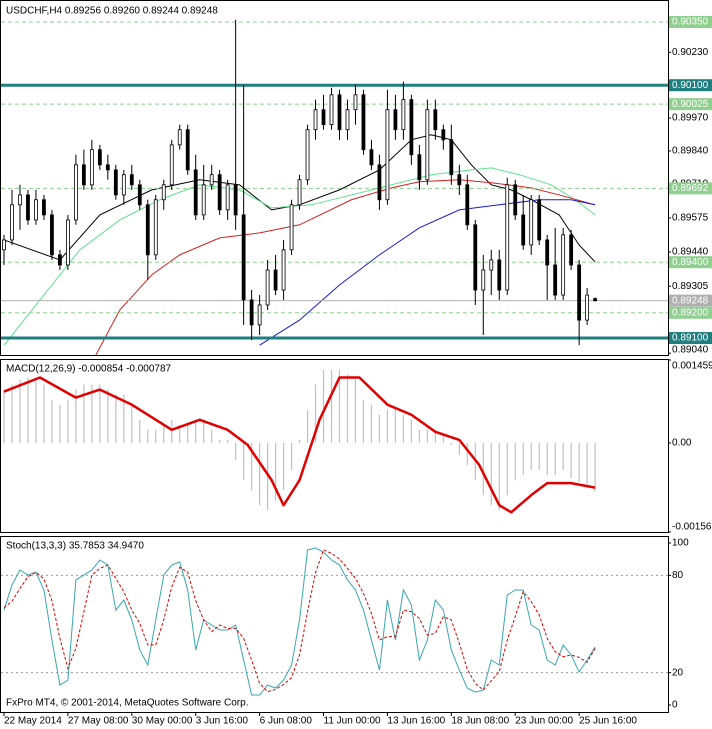 This screenshot has width=712, height=729. Describe the element at coordinates (98, 721) in the screenshot. I see `x-tick-label: 27 May 08:00` at that location.